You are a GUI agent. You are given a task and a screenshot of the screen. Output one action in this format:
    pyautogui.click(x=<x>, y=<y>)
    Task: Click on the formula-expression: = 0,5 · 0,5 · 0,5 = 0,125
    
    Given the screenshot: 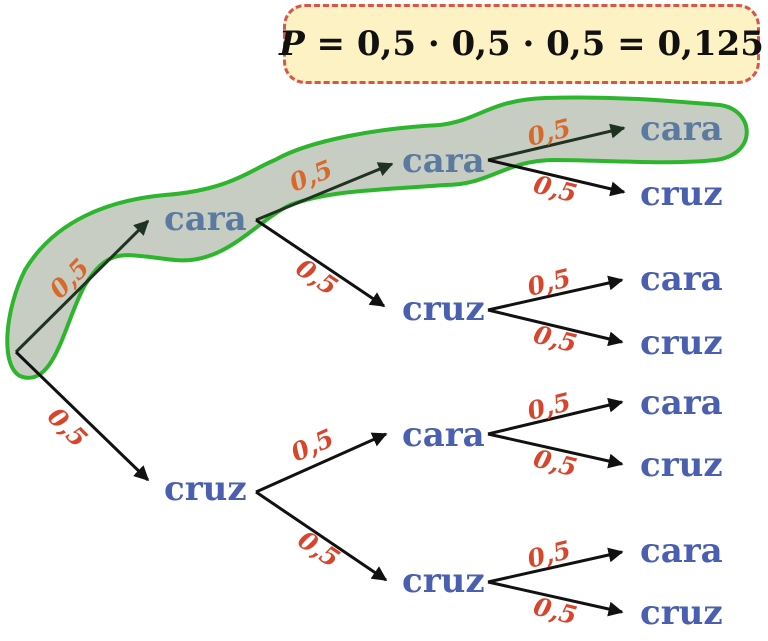 What is the action you would take?
    pyautogui.click(x=540, y=44)
    